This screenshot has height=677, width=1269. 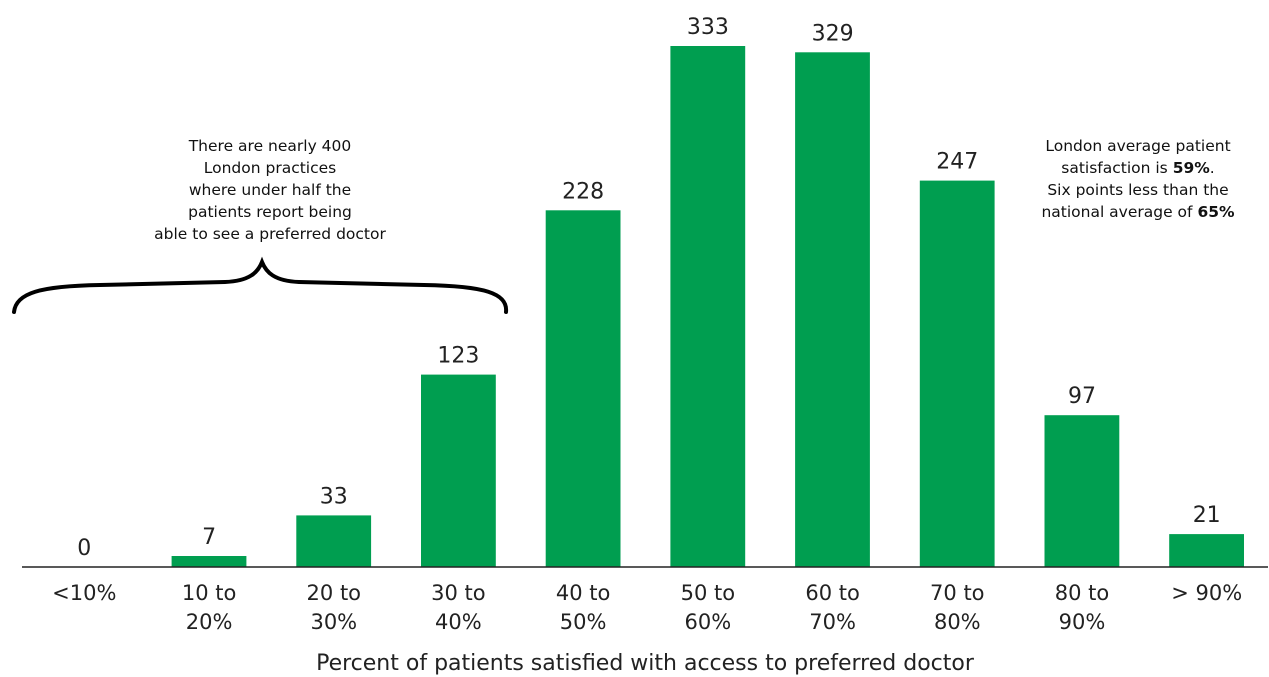 I want to click on annotation-line: London practices, so click(x=270, y=168).